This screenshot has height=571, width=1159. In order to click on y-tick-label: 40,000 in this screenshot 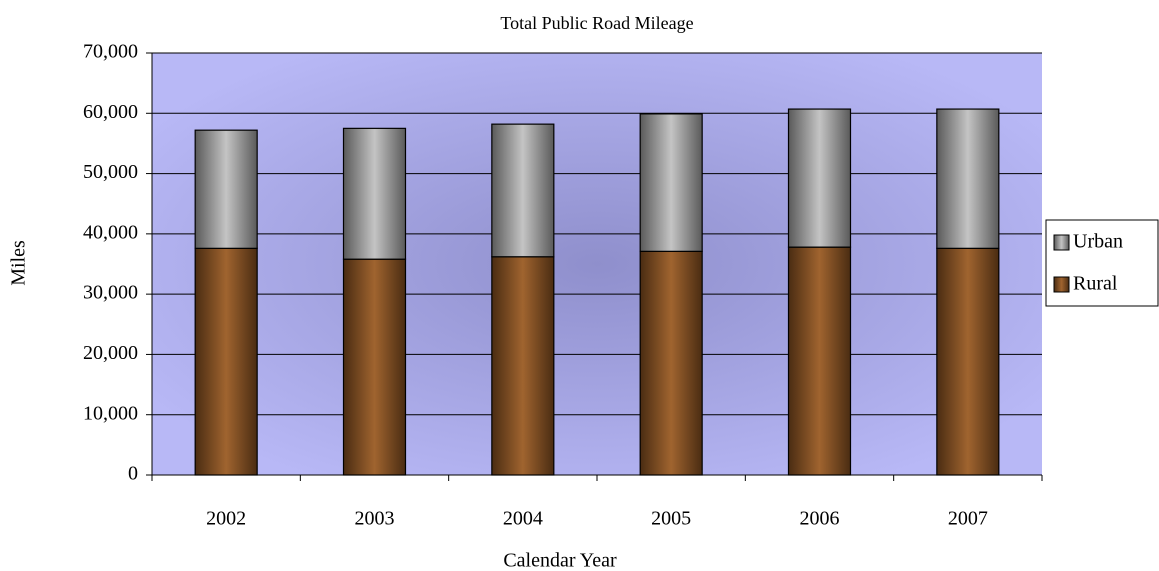, I will do `click(110, 232)`.